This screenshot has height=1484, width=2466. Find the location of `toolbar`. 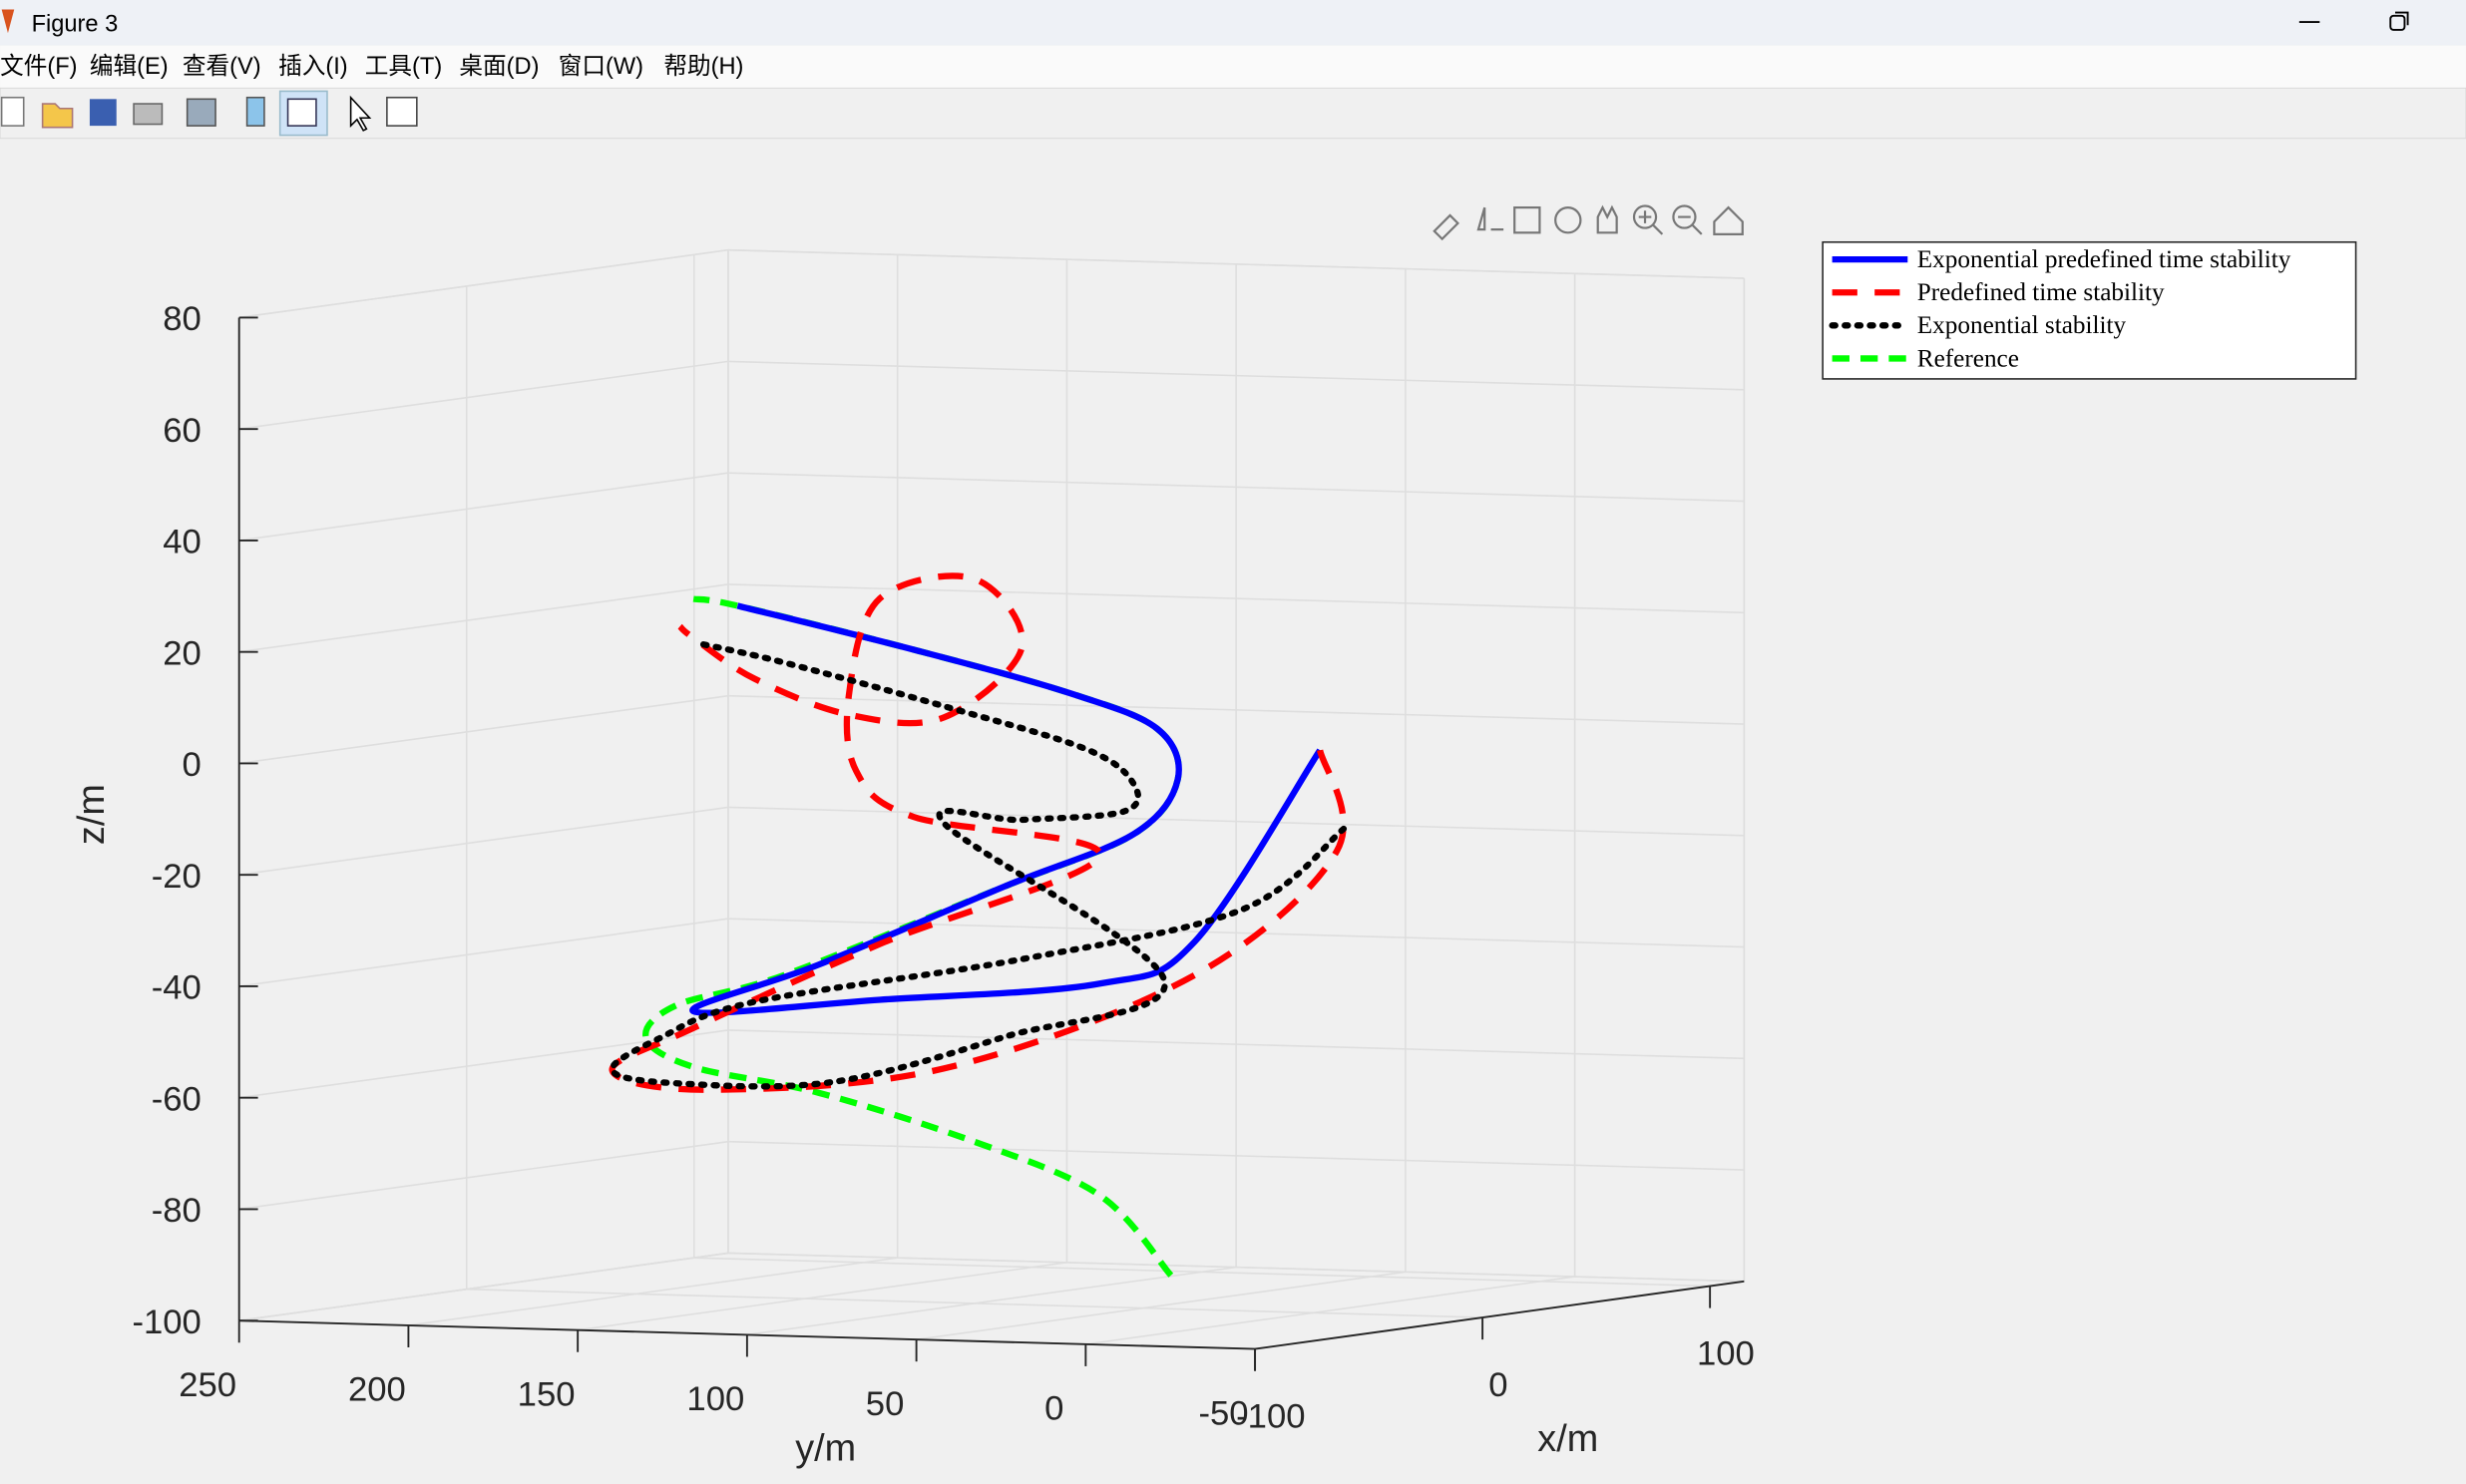

toolbar is located at coordinates (1233, 113).